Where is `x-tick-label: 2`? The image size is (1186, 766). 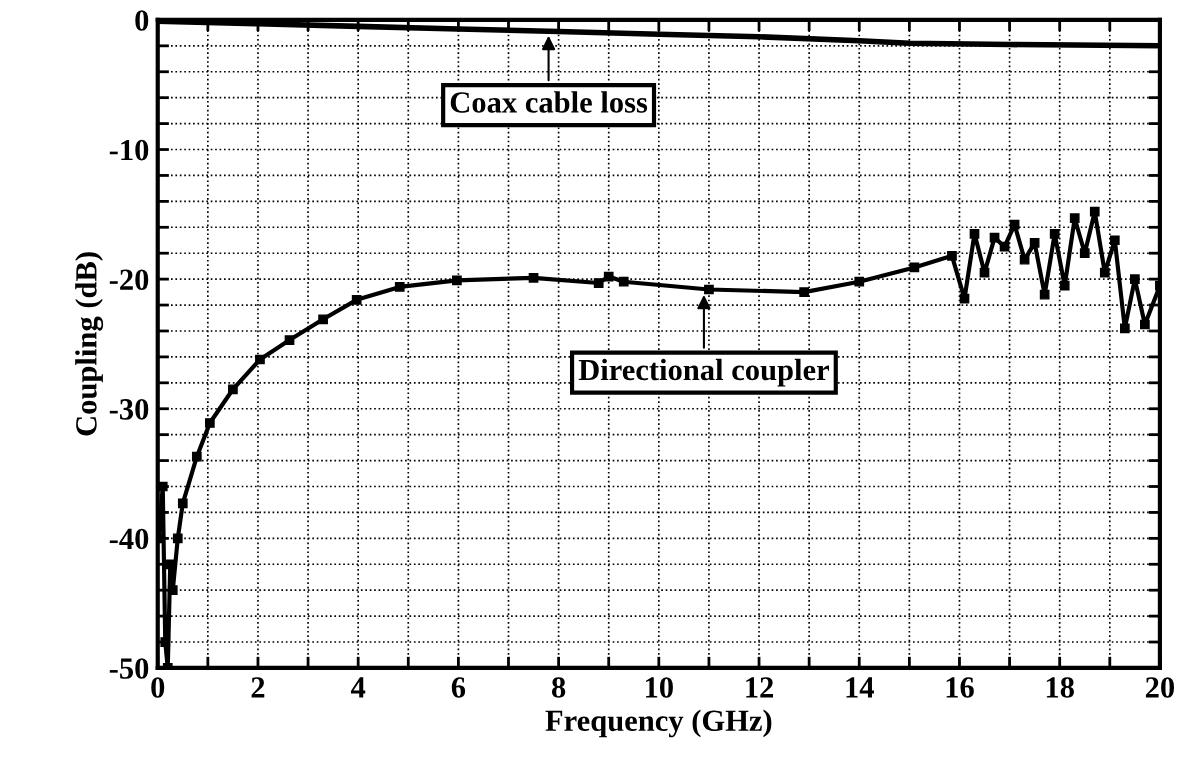
x-tick-label: 2 is located at coordinates (258, 687).